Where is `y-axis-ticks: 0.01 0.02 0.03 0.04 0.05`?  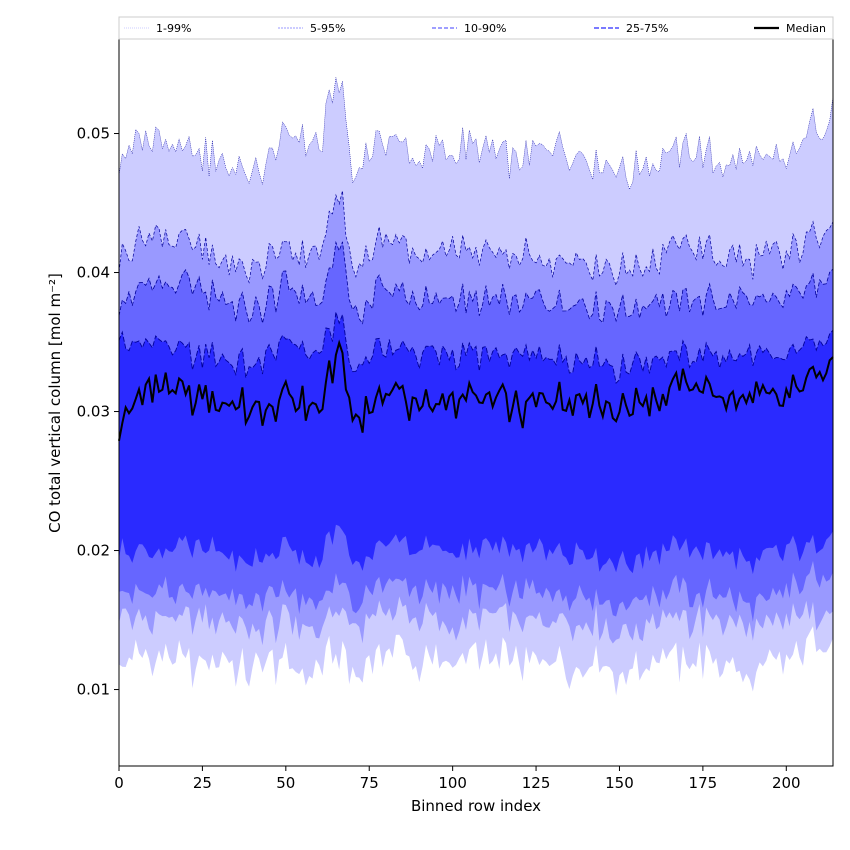 y-axis-ticks: 0.01 0.02 0.03 0.04 0.05 is located at coordinates (98, 412).